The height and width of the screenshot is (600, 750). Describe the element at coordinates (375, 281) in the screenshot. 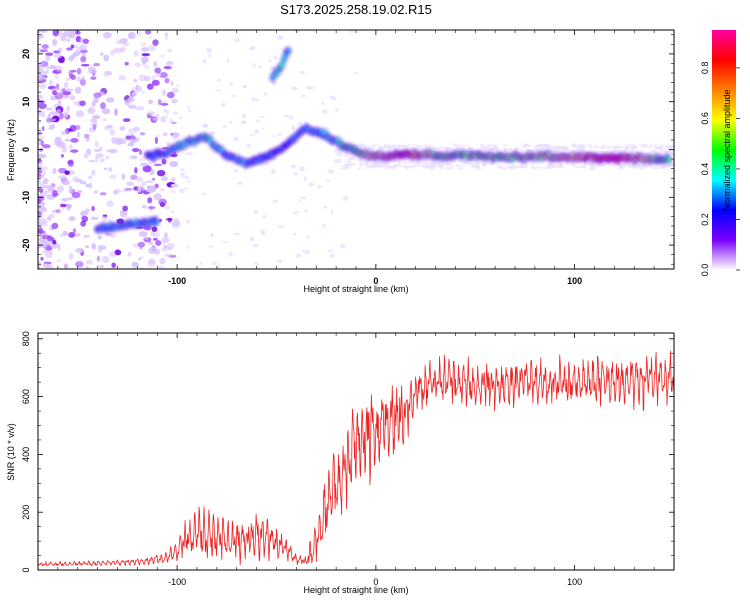

I see `x-tick-label: 0` at that location.